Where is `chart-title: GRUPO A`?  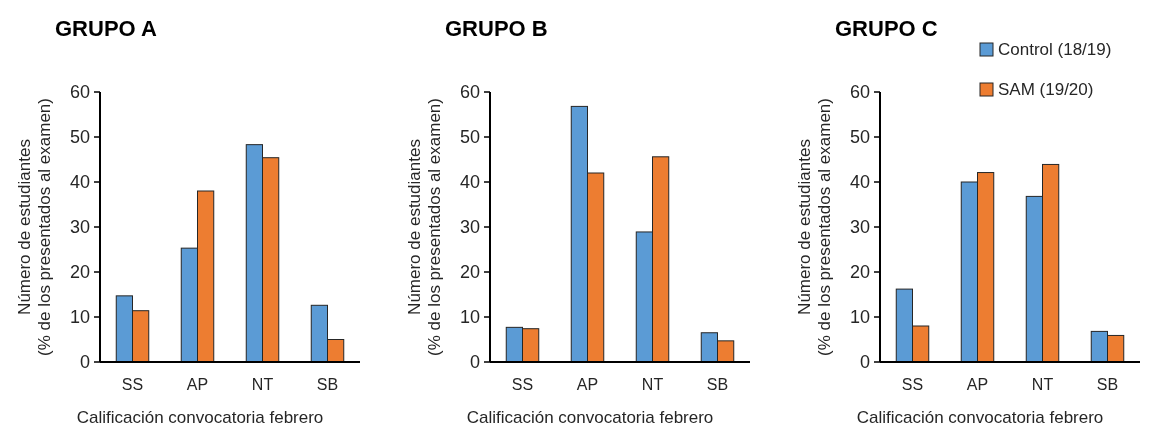
chart-title: GRUPO A is located at coordinates (106, 28).